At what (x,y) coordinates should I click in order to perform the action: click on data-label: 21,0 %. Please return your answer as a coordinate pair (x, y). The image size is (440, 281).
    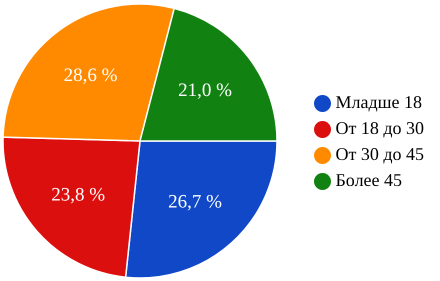
    Looking at the image, I should click on (205, 91).